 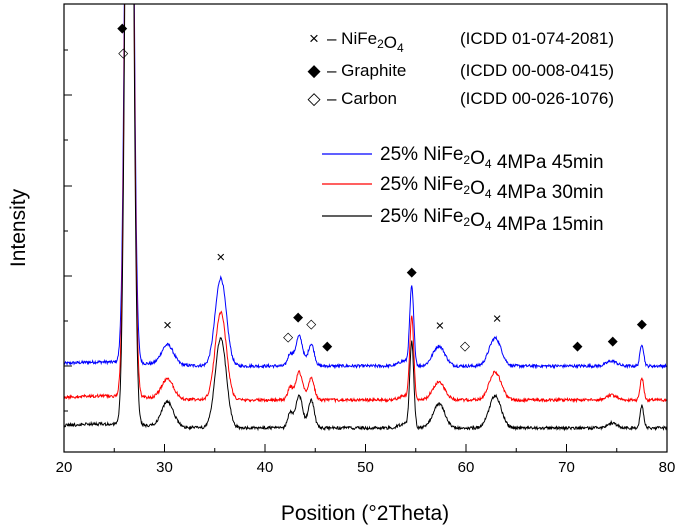 I want to click on x-tick-label: 30, so click(x=164, y=467).